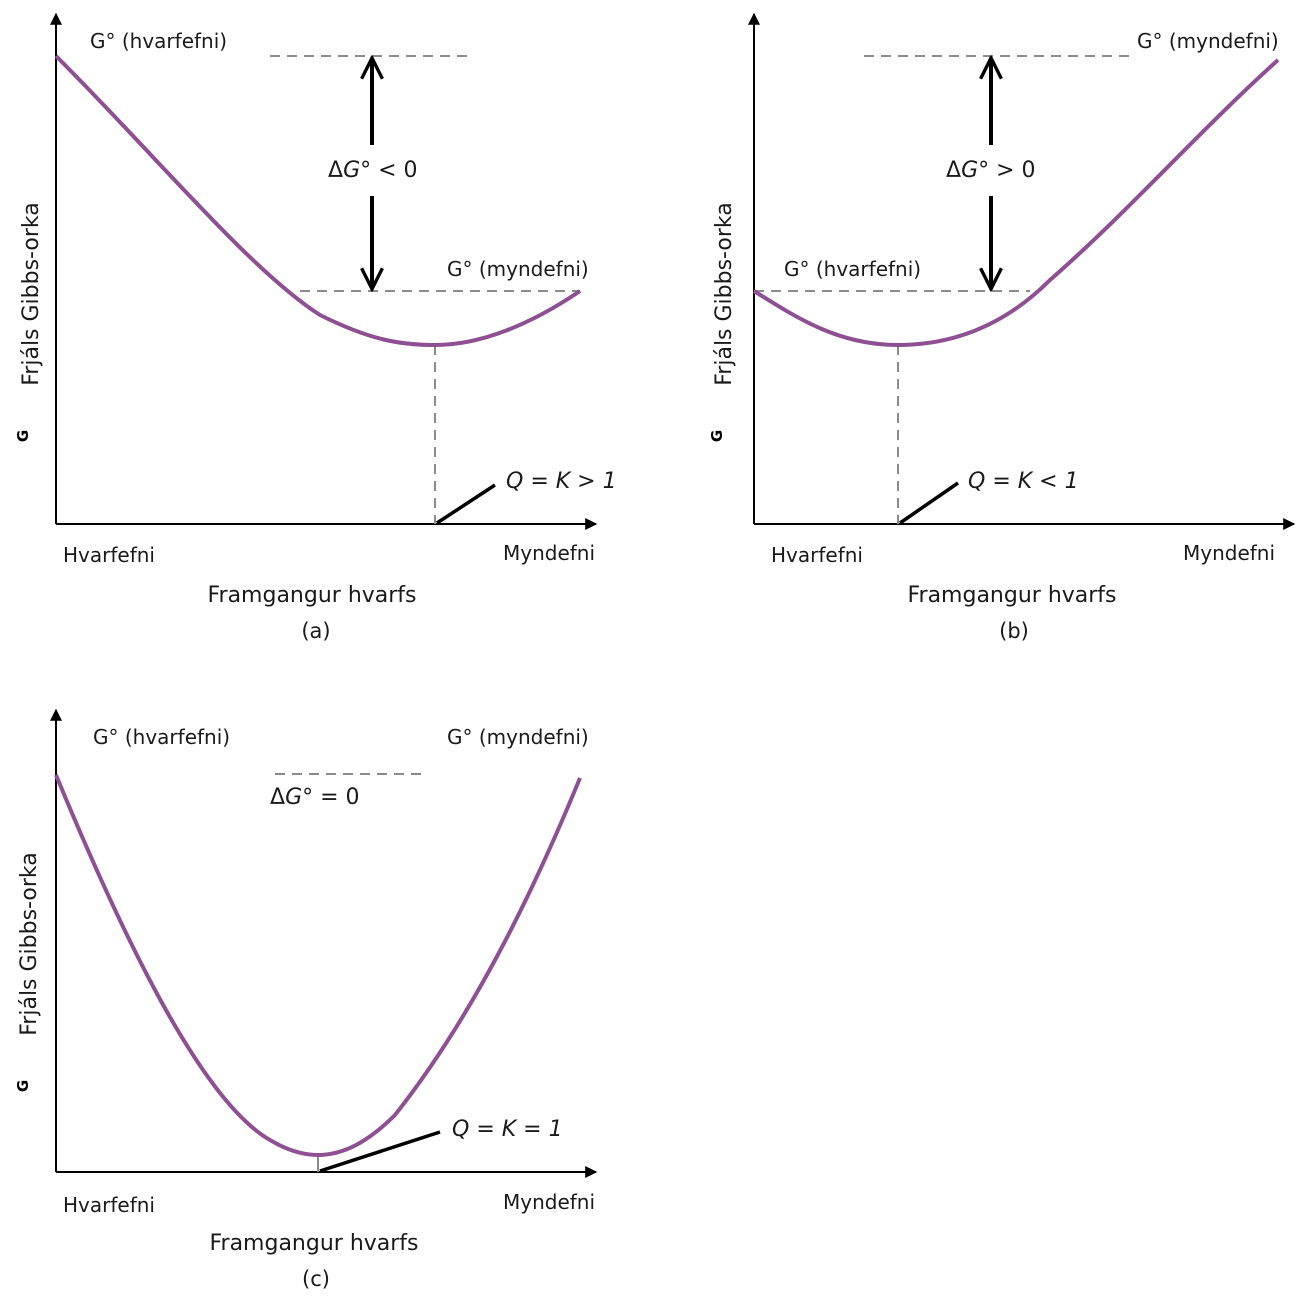 The width and height of the screenshot is (1300, 1302). Describe the element at coordinates (1023, 481) in the screenshot. I see `equilibrium-label: Q = K < 1` at that location.